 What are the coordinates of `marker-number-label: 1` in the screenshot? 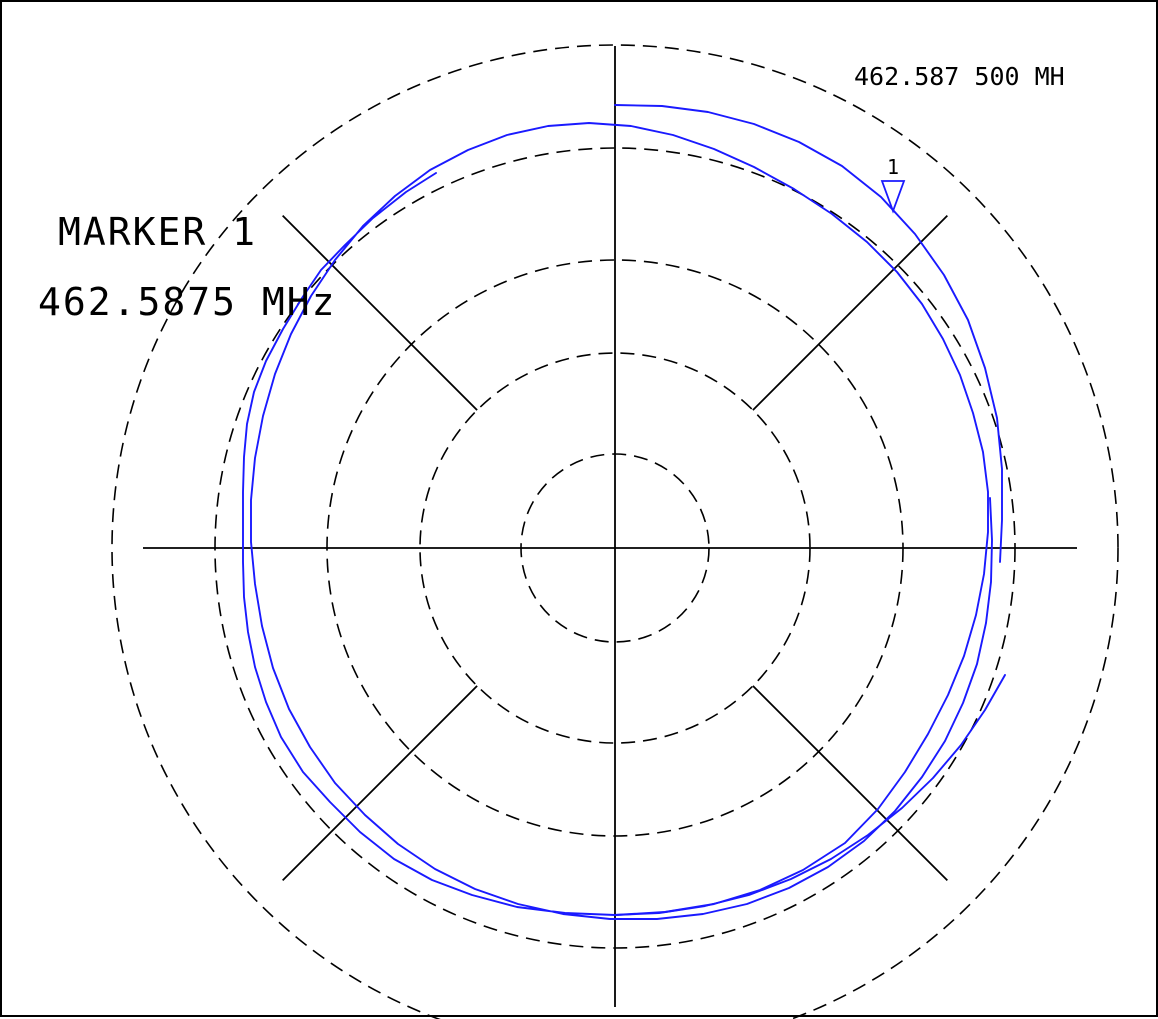 It's located at (893, 167).